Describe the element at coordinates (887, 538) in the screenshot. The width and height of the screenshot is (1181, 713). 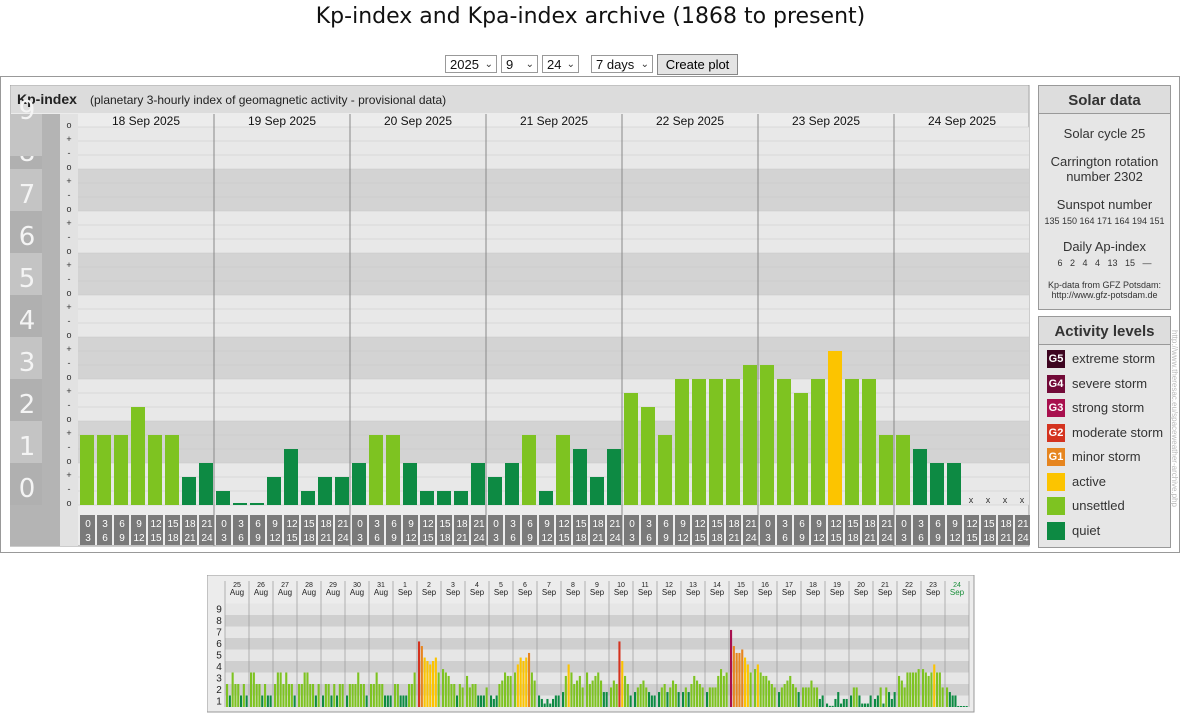
I see `interval-end: 24` at that location.